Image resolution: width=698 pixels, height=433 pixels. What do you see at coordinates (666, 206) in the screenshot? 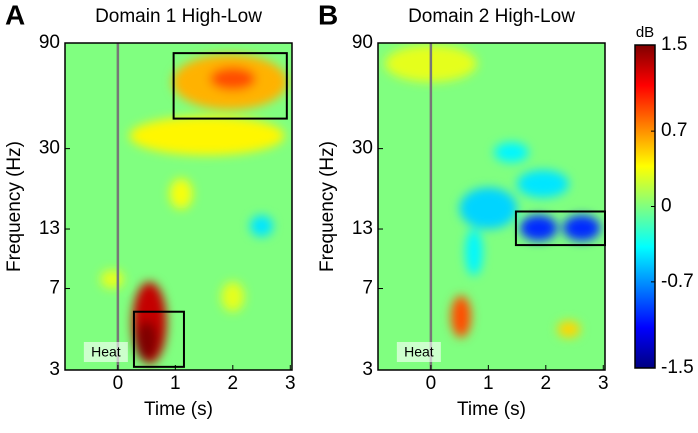
I see `colorbar-tick-label: 0` at bounding box center [666, 206].